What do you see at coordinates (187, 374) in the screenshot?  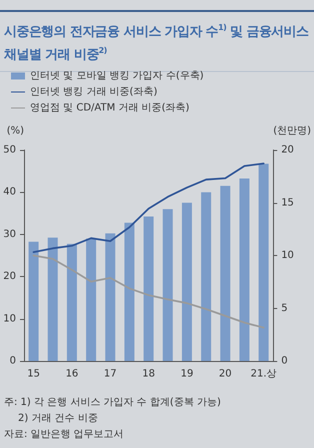 I see `x-tick-label: 19` at bounding box center [187, 374].